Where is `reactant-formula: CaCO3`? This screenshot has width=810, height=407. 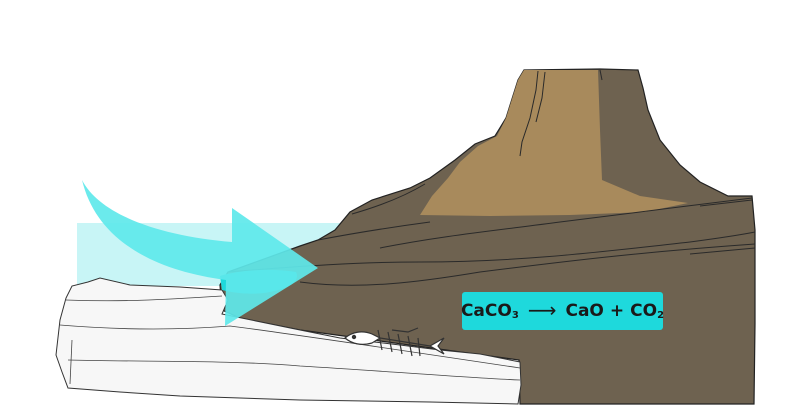
reactant-formula: CaCO3 is located at coordinates (489, 311).